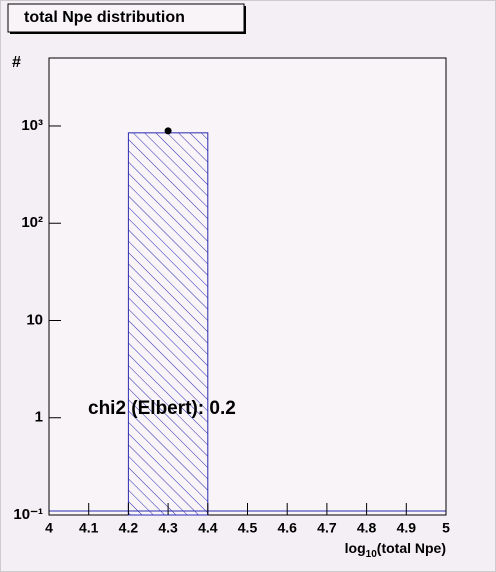  Describe the element at coordinates (129, 528) in the screenshot. I see `x-tick-label: 4.2` at that location.